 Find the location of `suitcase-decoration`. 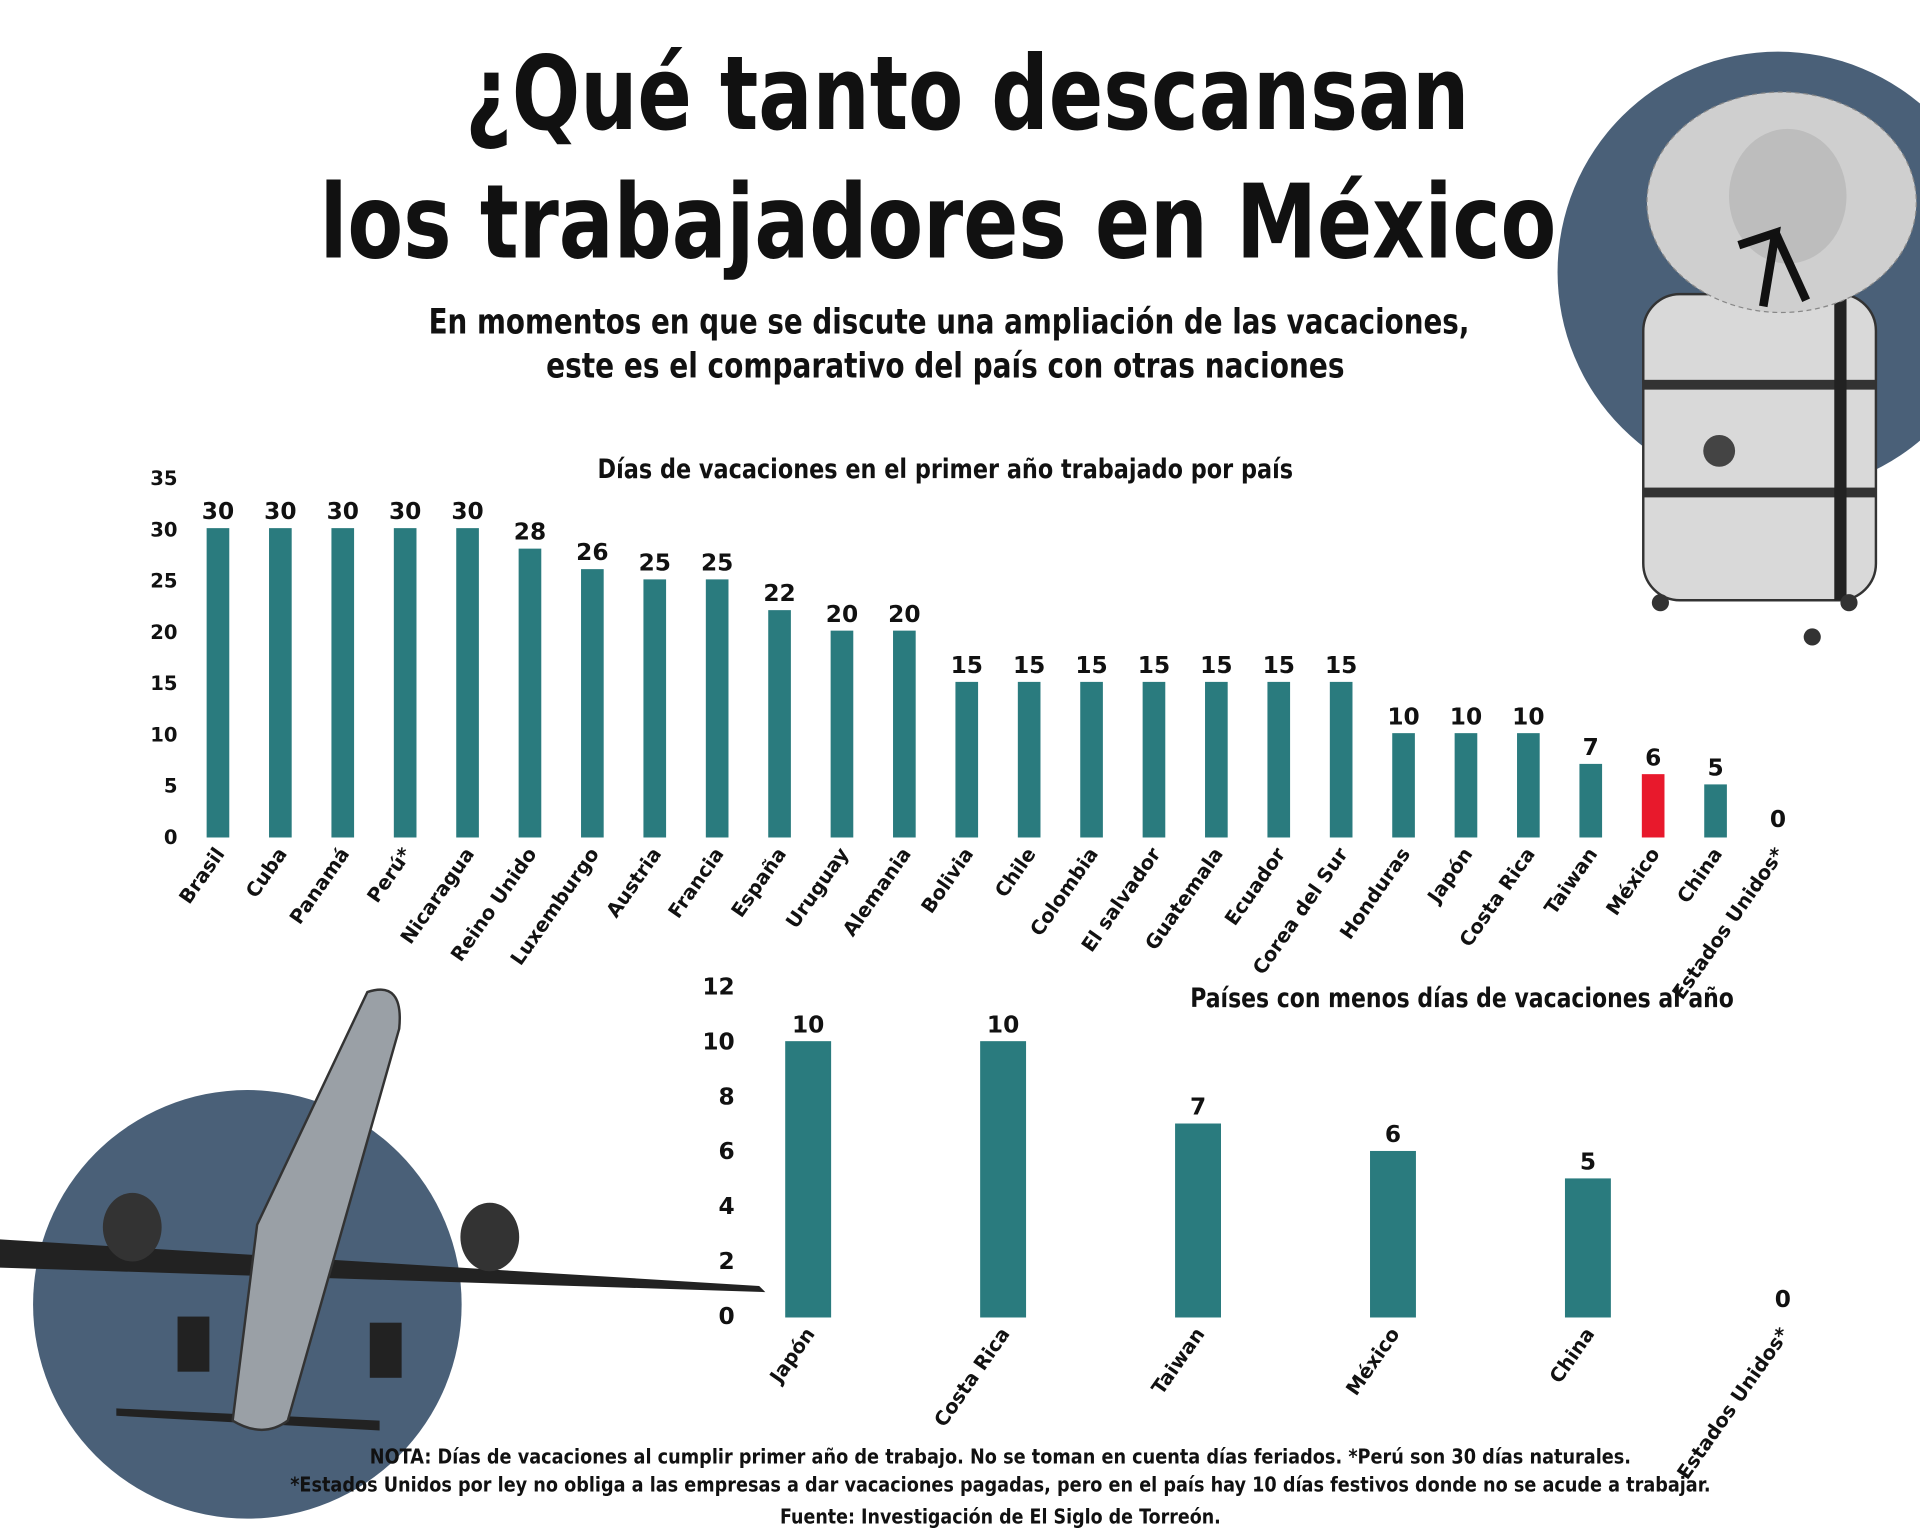

suitcase-decoration is located at coordinates (1738, 348).